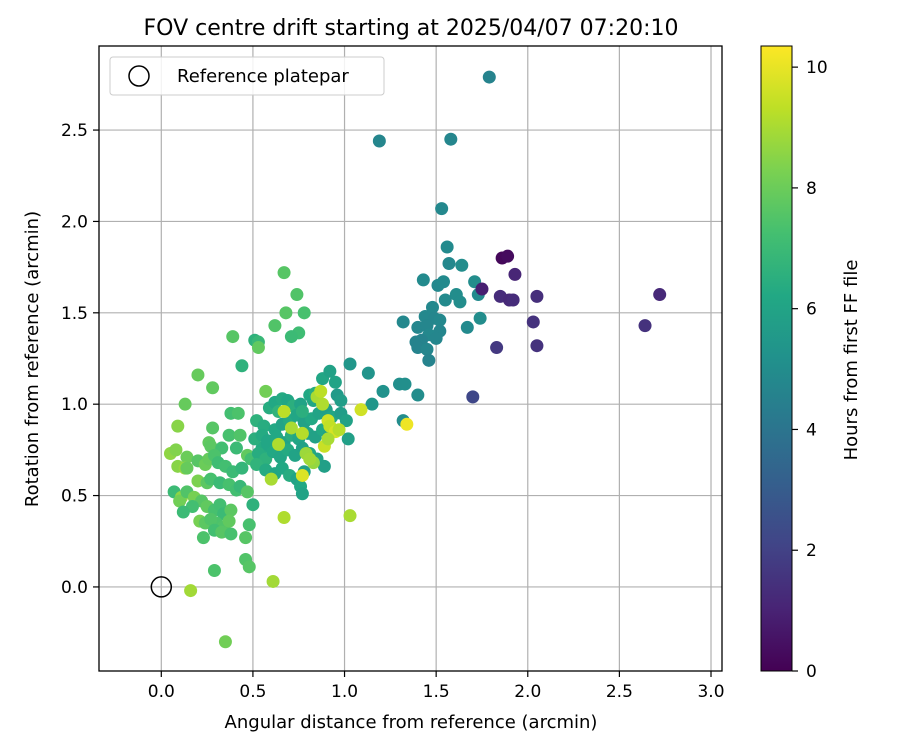  What do you see at coordinates (436, 692) in the screenshot?
I see `x-tick-label: 1.5` at bounding box center [436, 692].